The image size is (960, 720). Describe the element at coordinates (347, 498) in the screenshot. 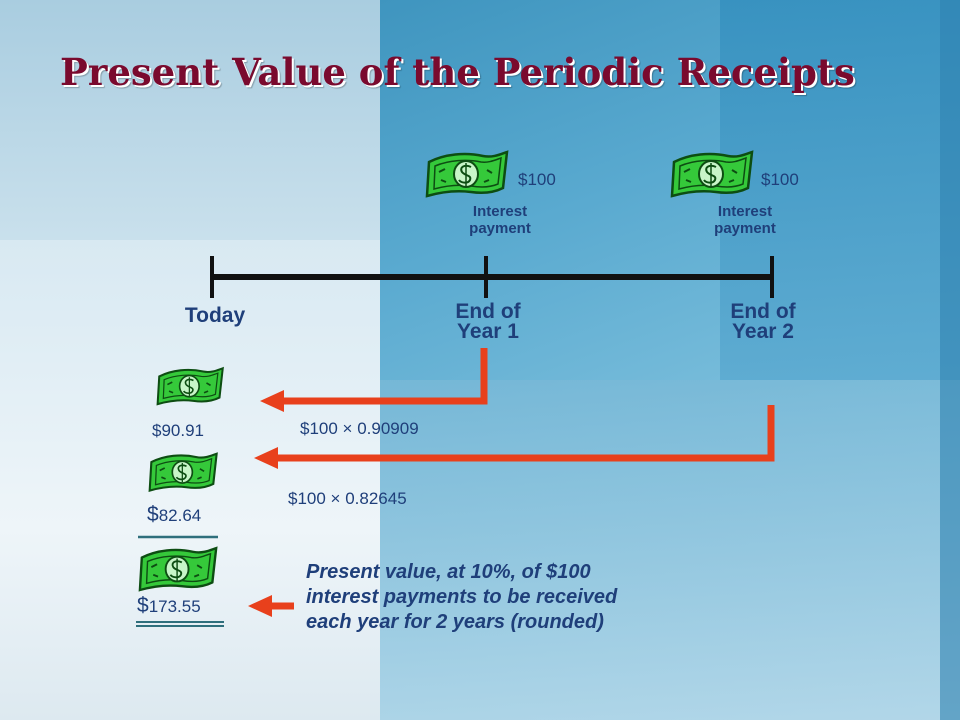

I see `discount-calc-year2: $100 × 0.82645` at that location.